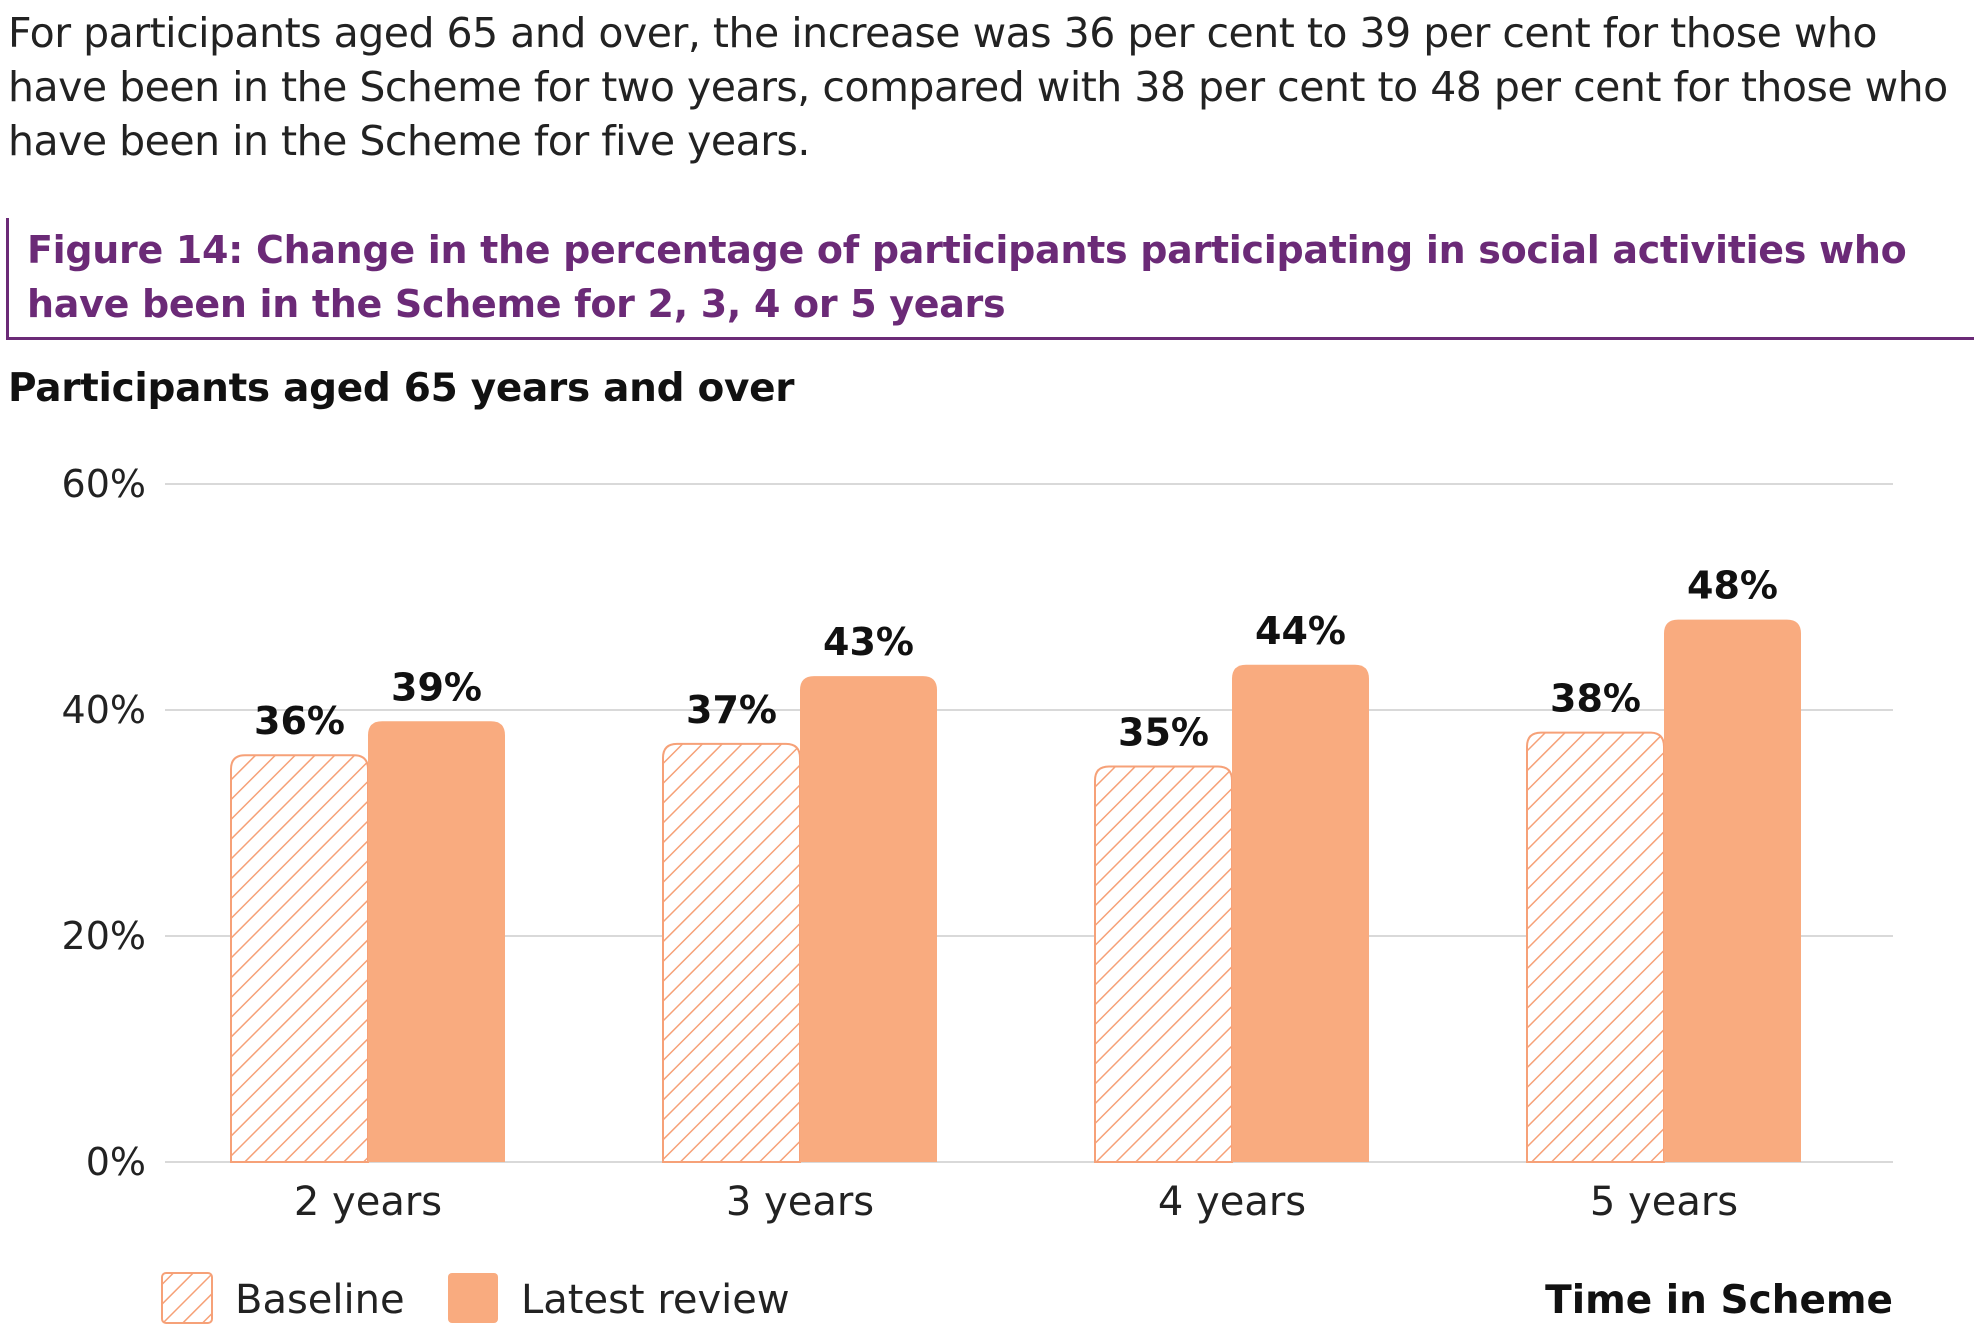  Describe the element at coordinates (1300, 631) in the screenshot. I see `data-label: 44%` at that location.